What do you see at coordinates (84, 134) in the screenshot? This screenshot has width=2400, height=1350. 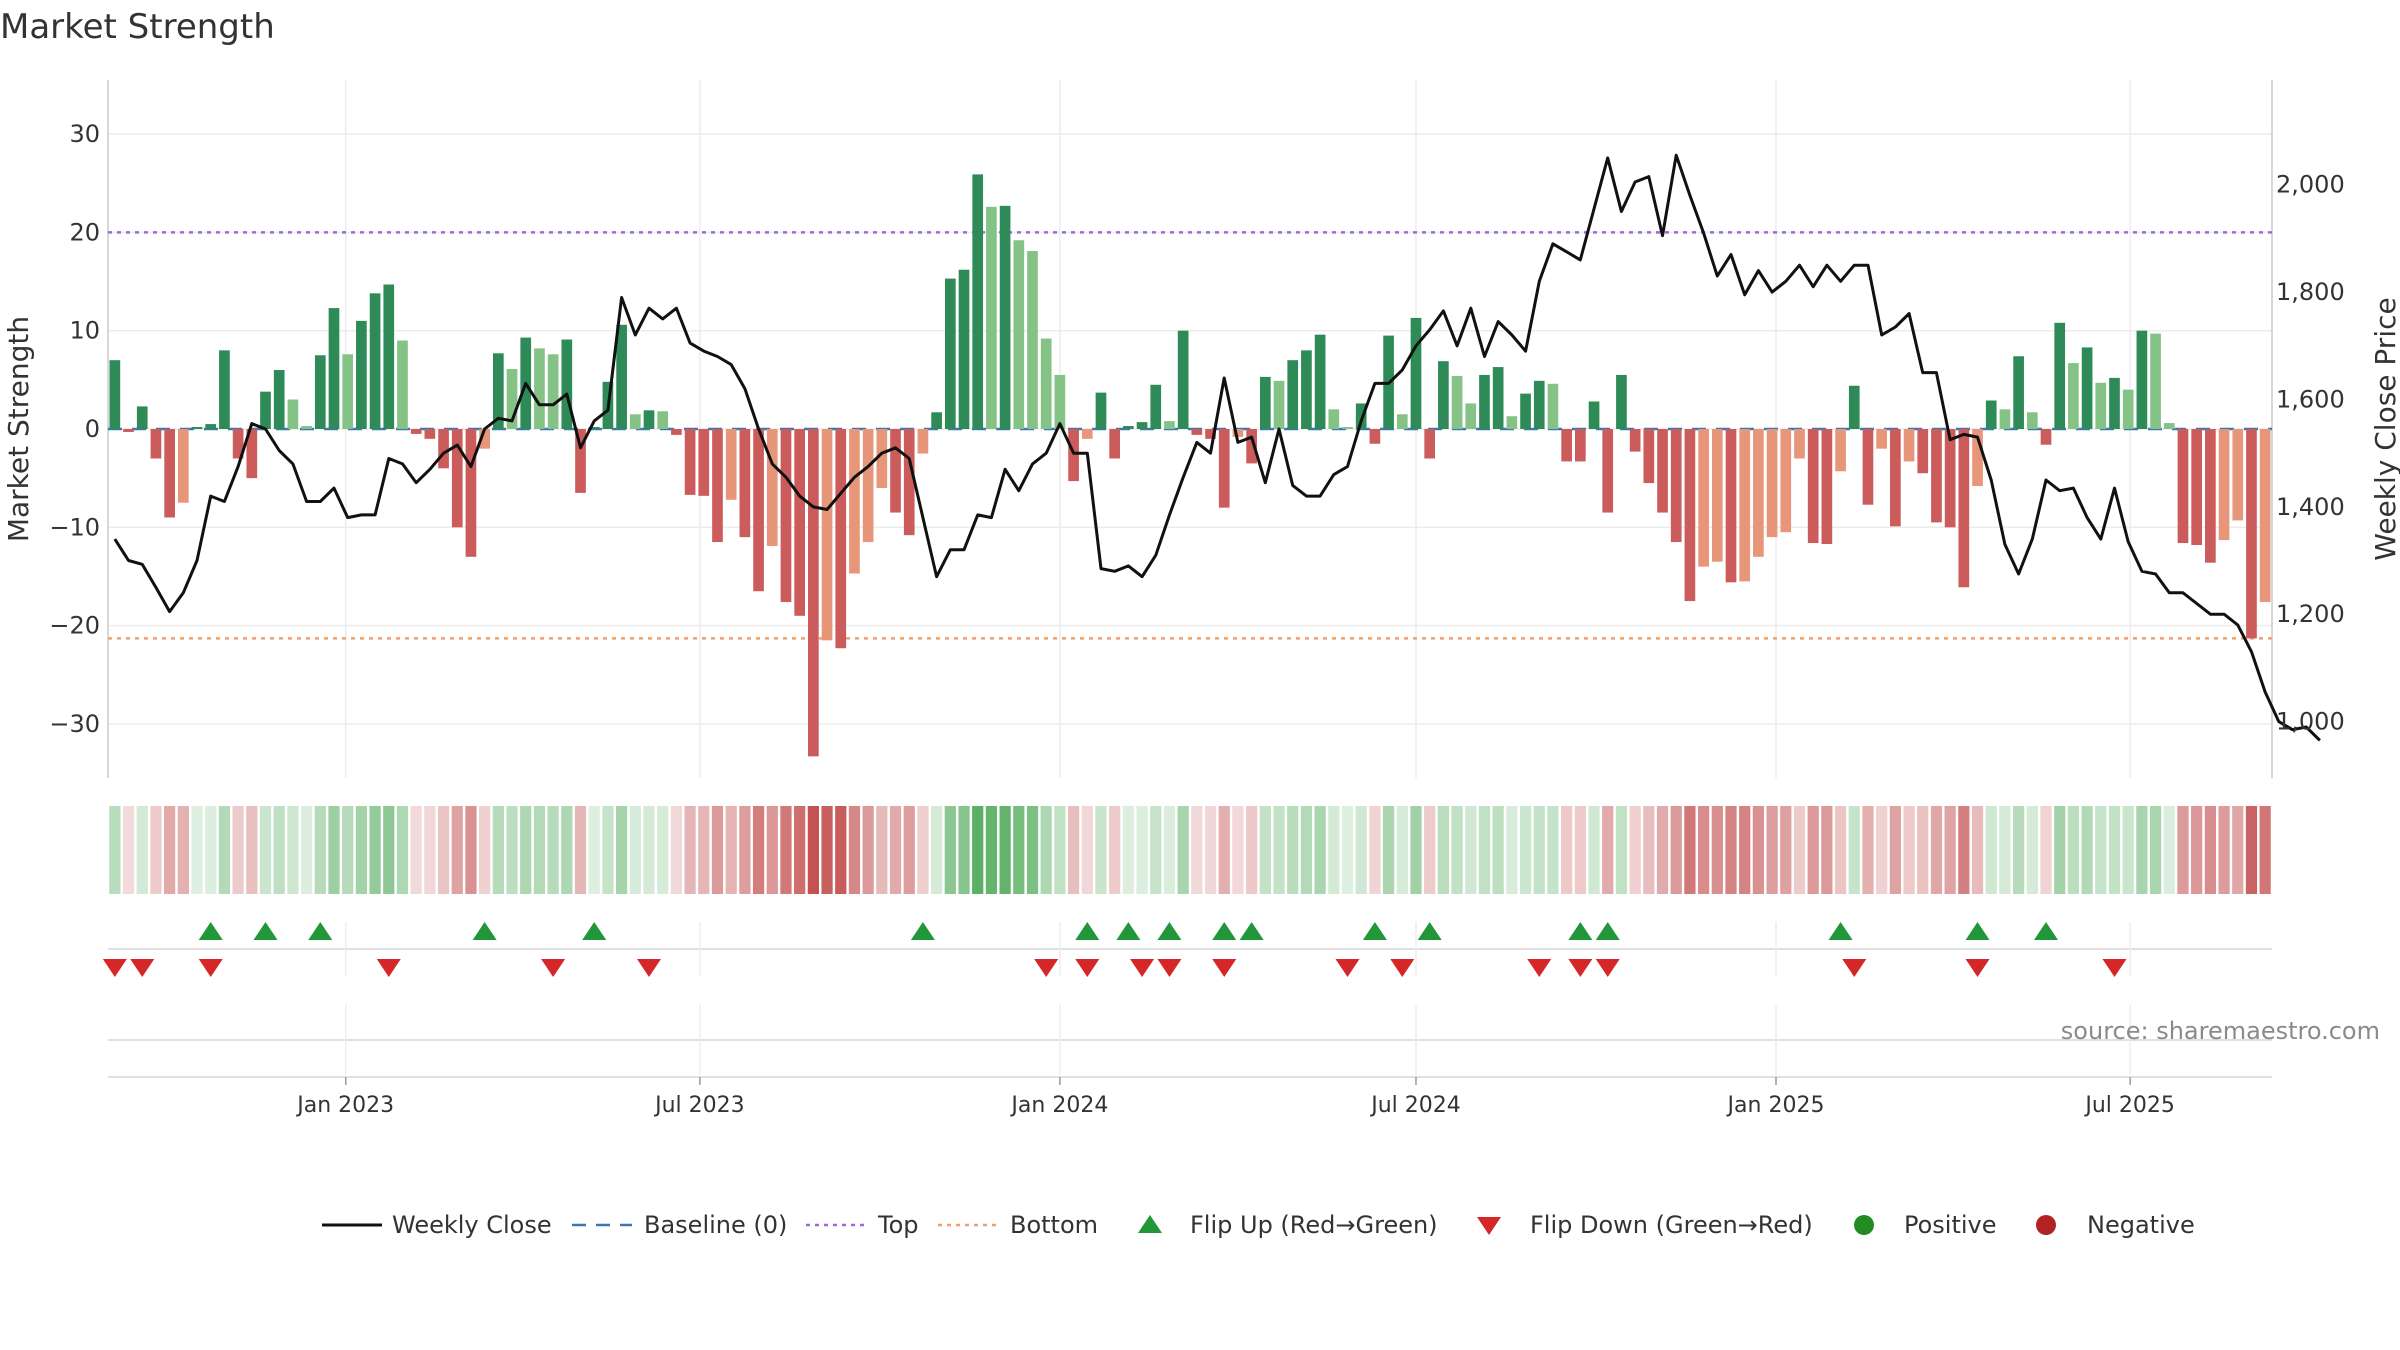 I see `y-tick-label: 30` at bounding box center [84, 134].